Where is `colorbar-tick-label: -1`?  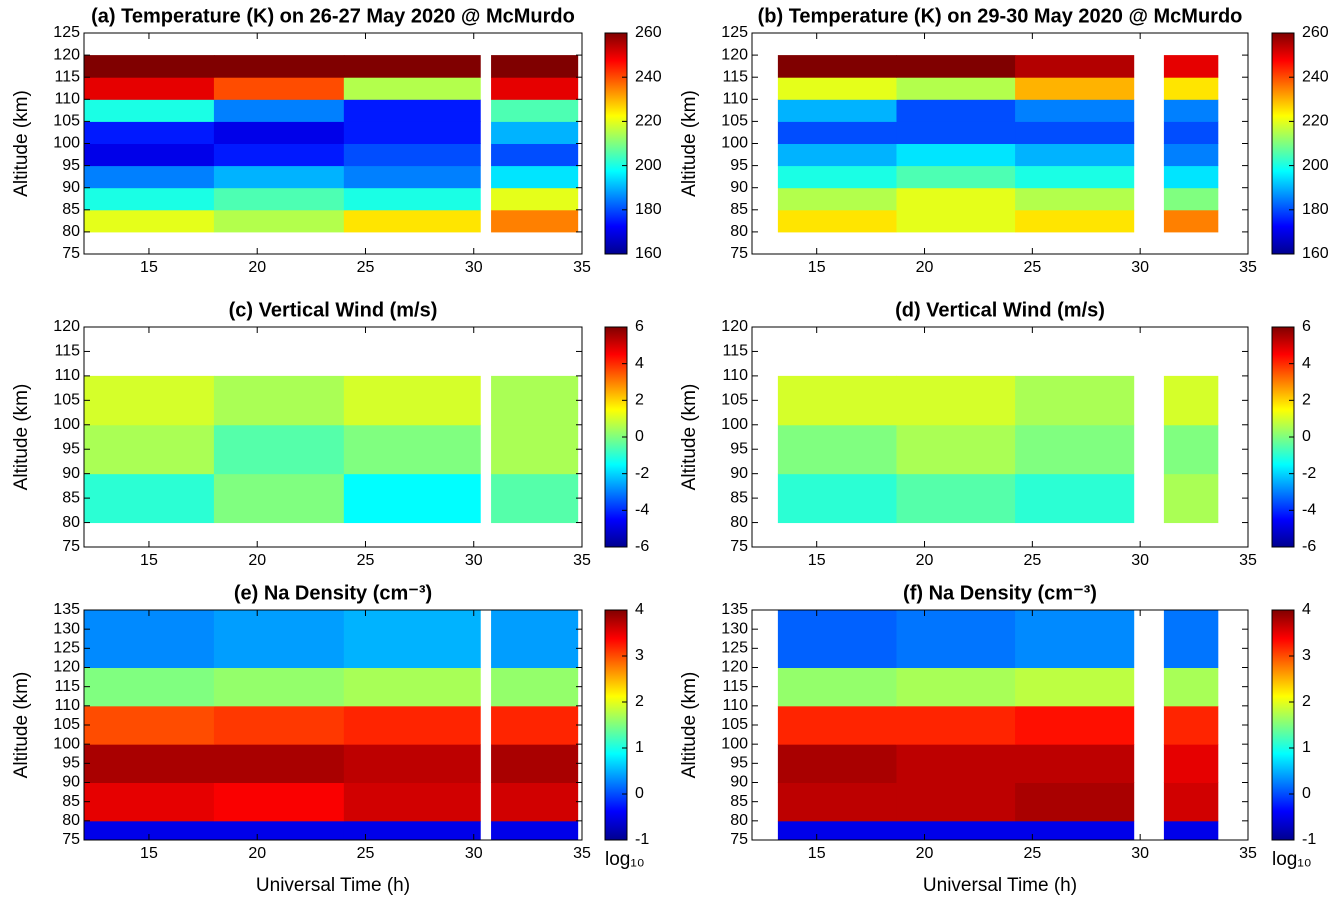 colorbar-tick-label: -1 is located at coordinates (642, 839).